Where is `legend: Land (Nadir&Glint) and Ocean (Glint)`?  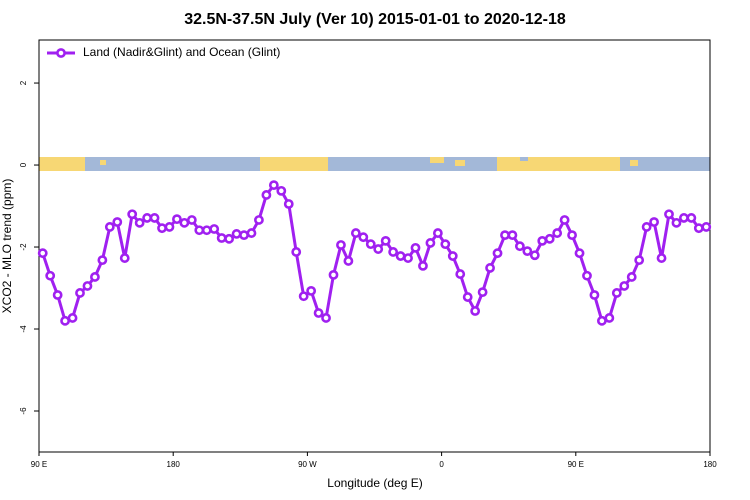 legend: Land (Nadir&Glint) and Ocean (Glint) is located at coordinates (163, 52).